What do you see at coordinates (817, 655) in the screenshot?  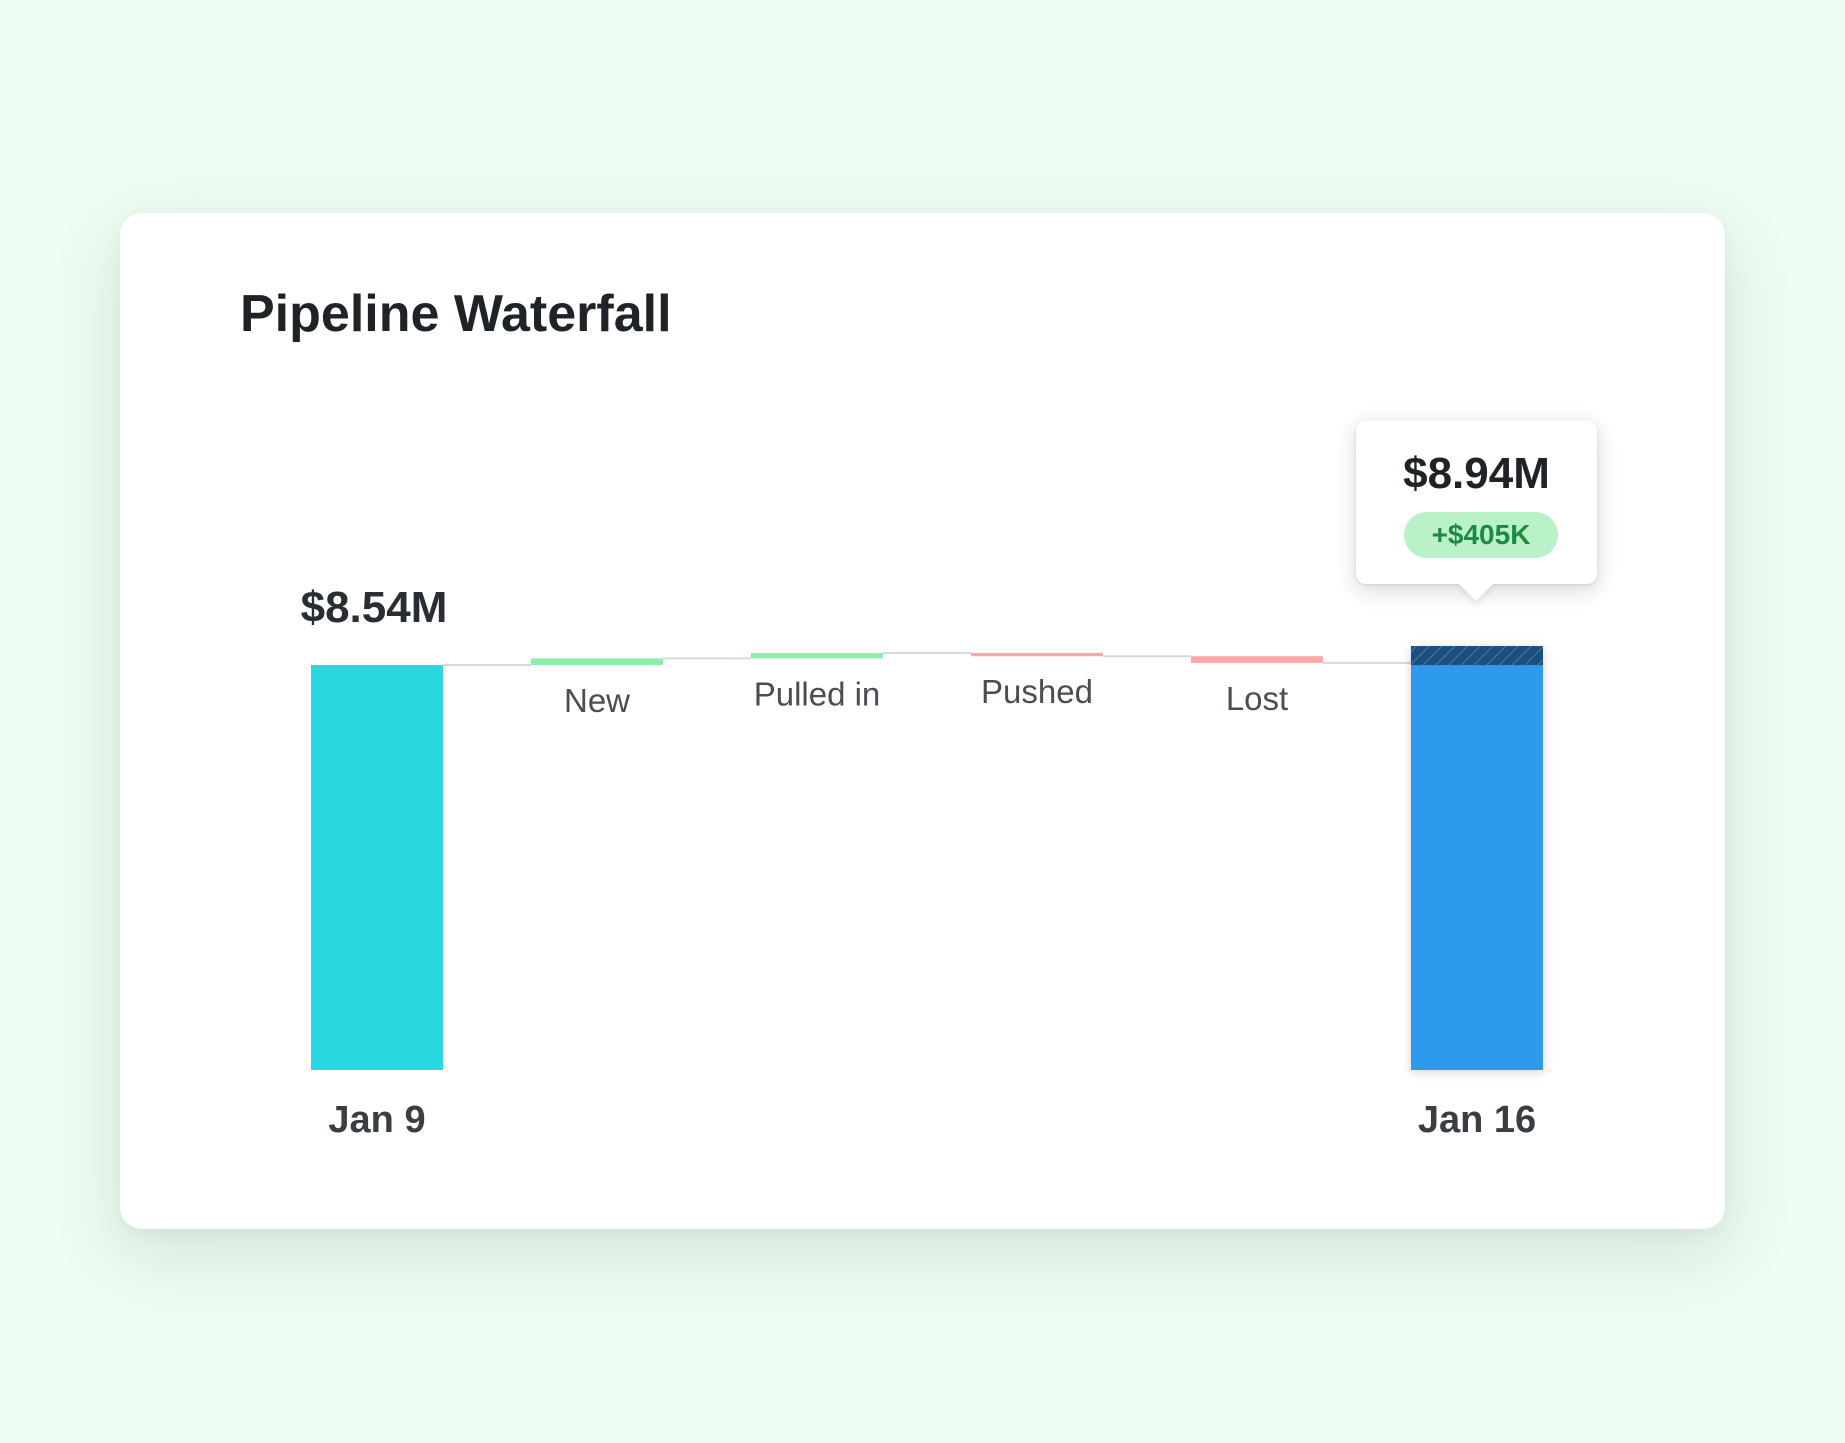 I see `bar-pulled-in` at bounding box center [817, 655].